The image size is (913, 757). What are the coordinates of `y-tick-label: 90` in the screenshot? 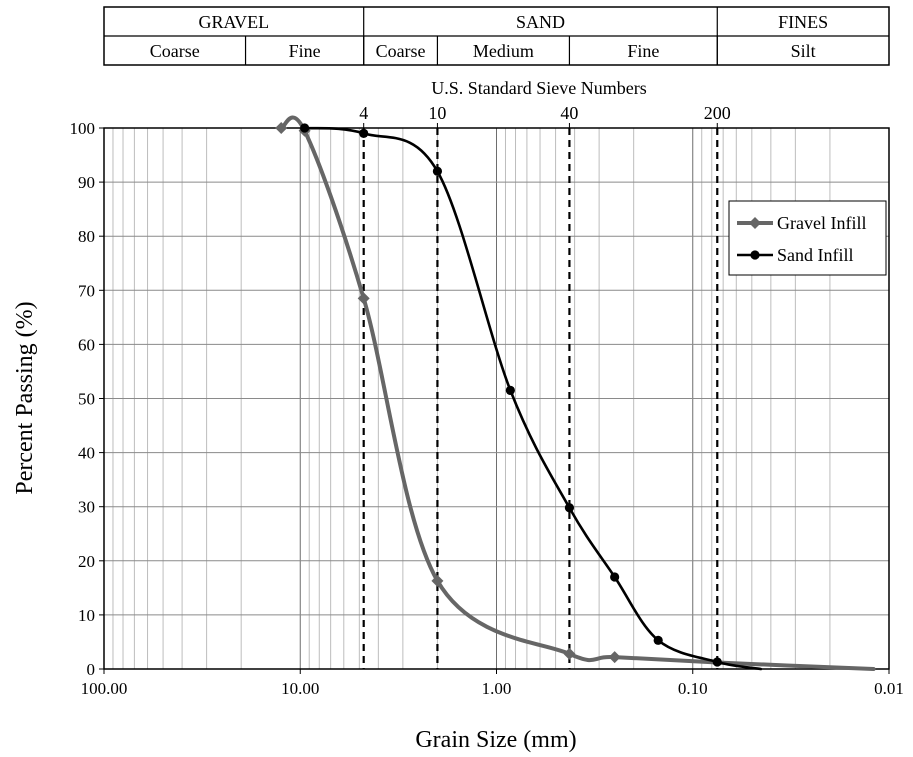 It's located at (86, 182).